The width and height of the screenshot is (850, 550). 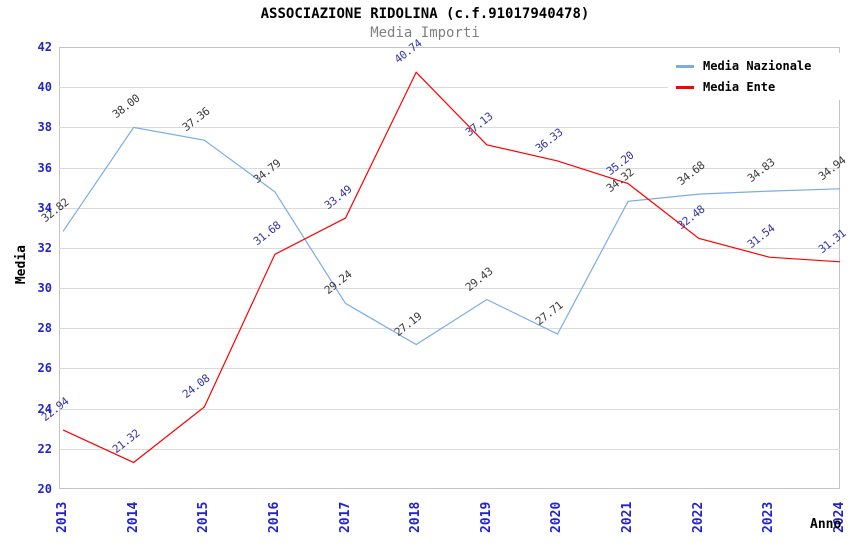 What do you see at coordinates (44, 288) in the screenshot?
I see `y-tick-label: 30` at bounding box center [44, 288].